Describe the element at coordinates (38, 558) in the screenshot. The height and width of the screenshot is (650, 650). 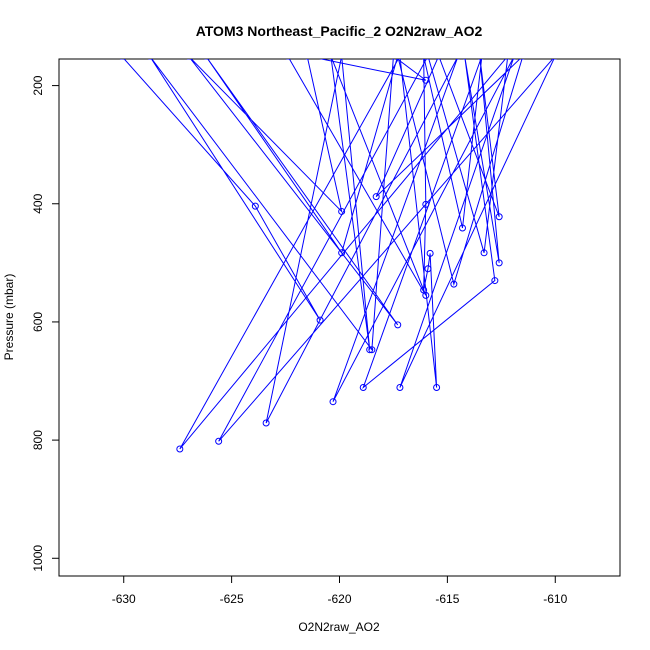
I see `y-tick-label: 1000` at that location.